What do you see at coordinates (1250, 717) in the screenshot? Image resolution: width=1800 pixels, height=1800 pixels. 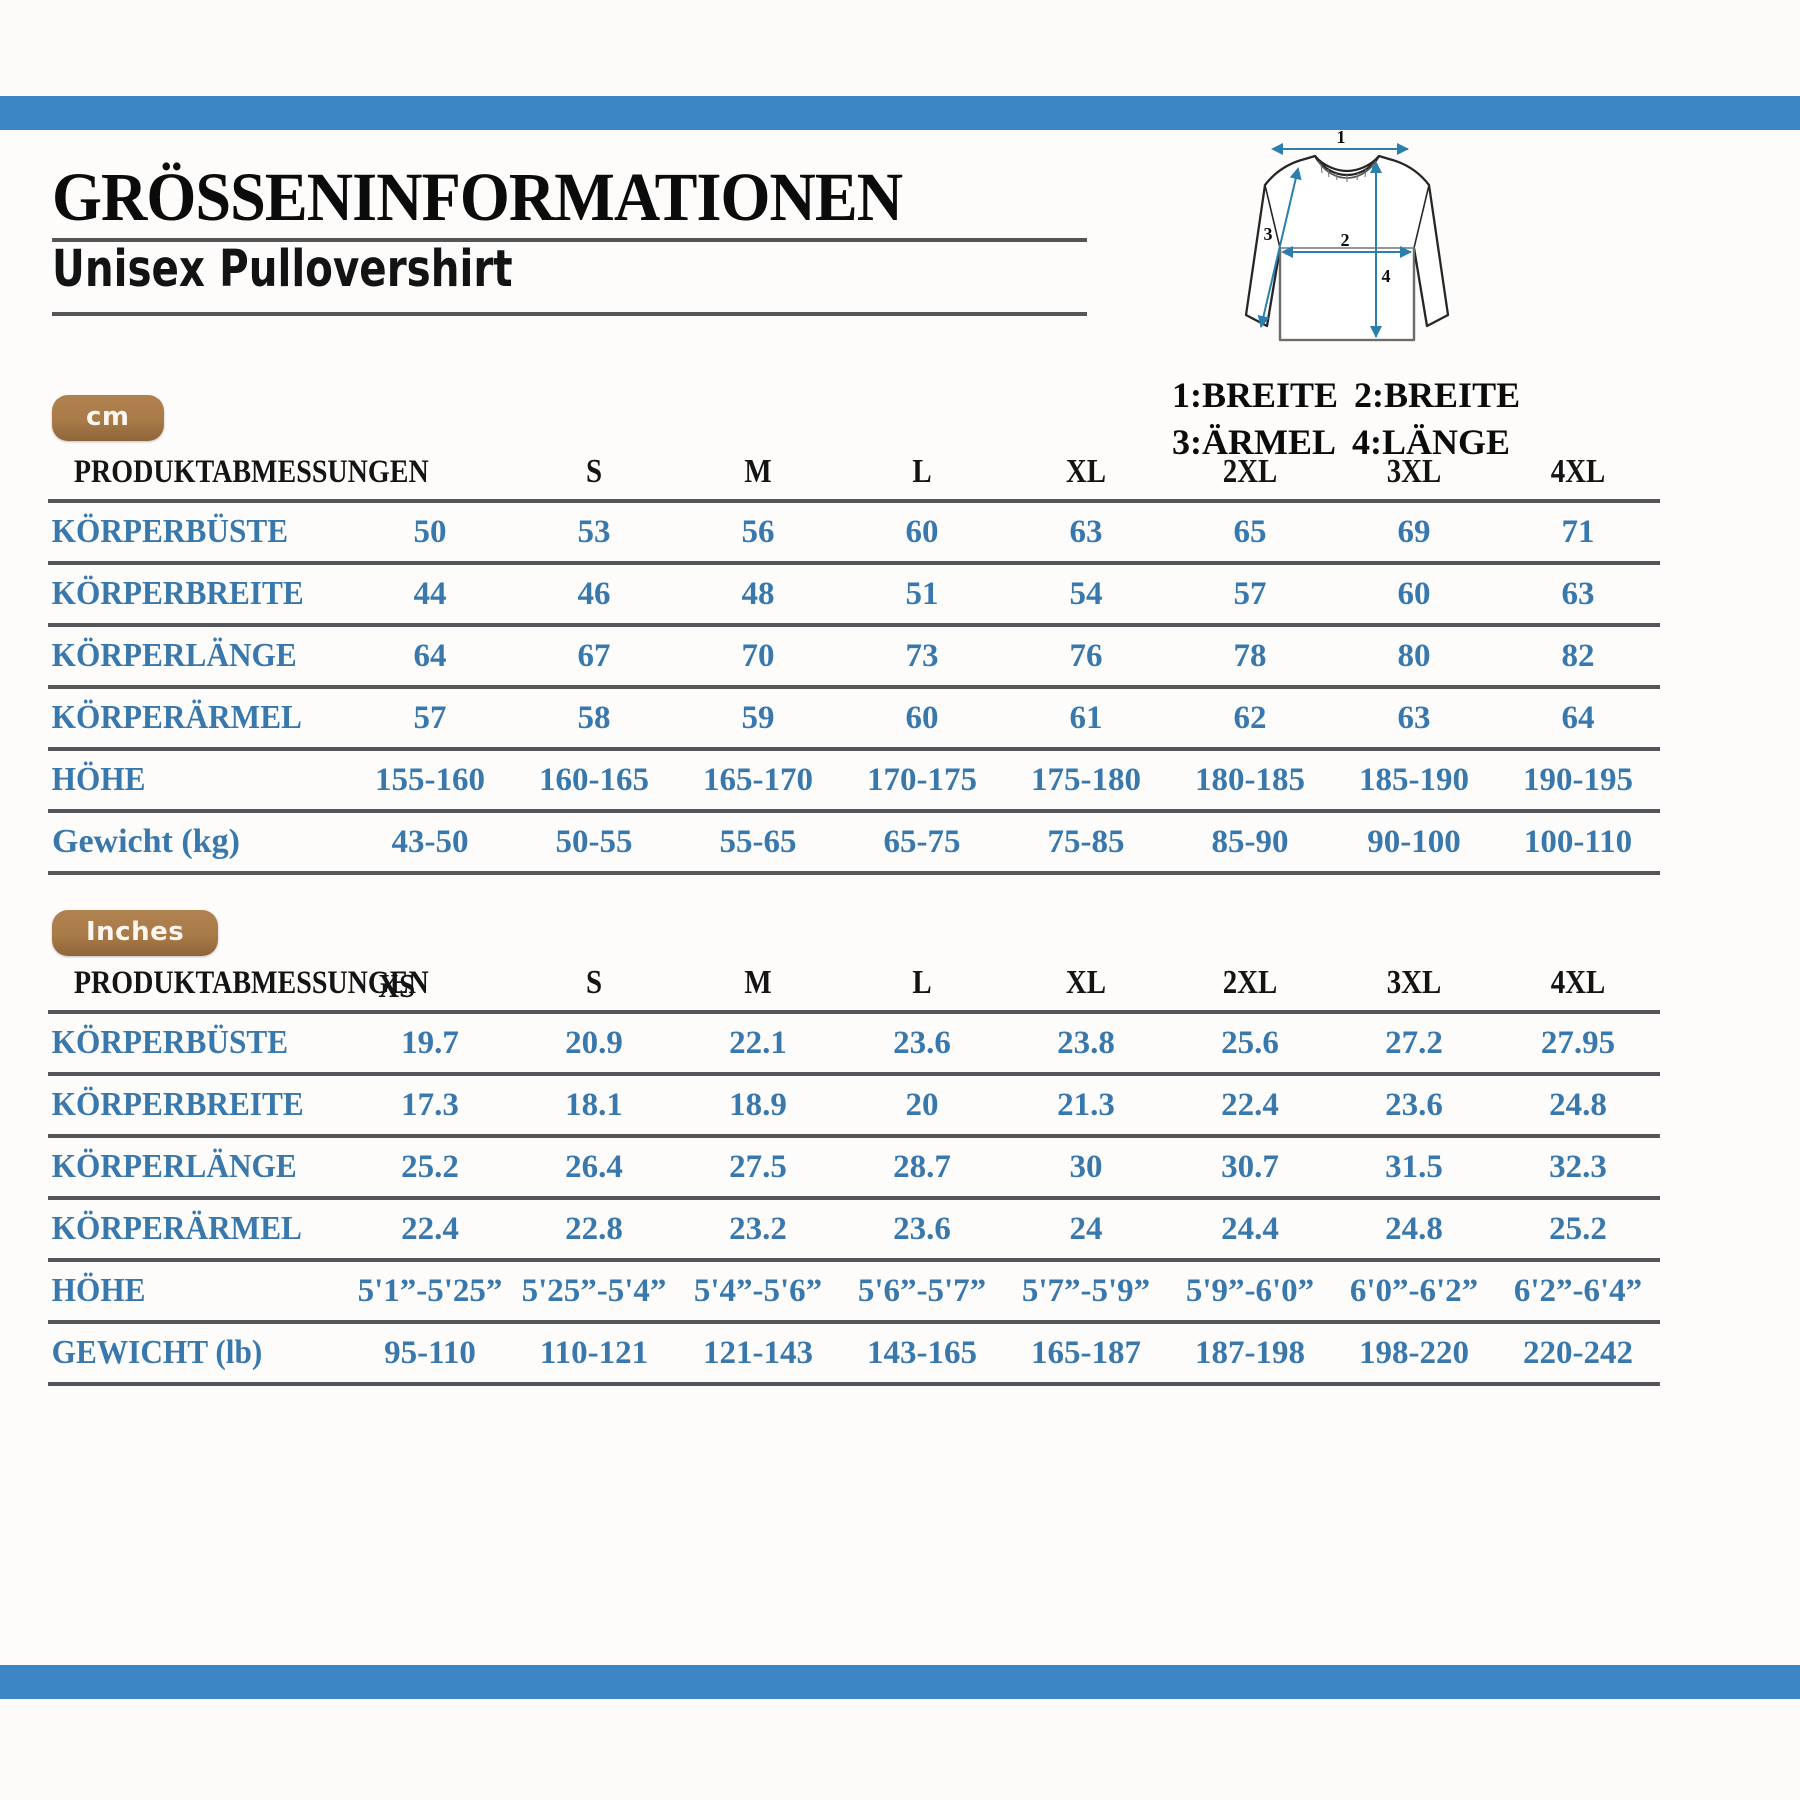 I see `cell: 62` at bounding box center [1250, 717].